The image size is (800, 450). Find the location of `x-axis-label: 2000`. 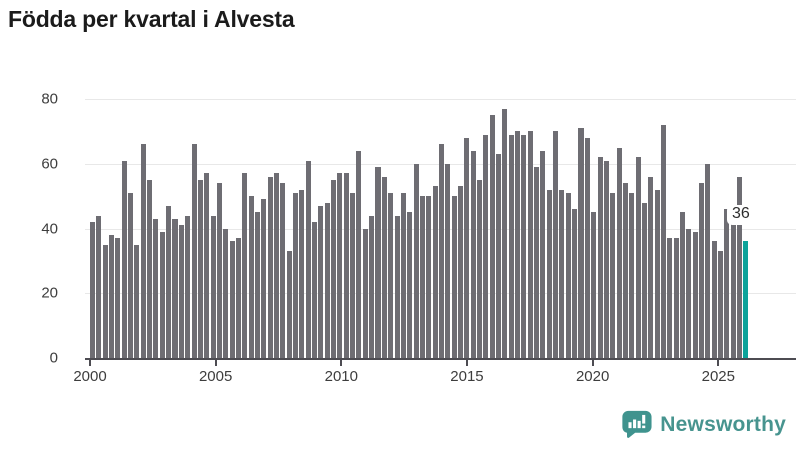

x-axis-label: 2000 is located at coordinates (90, 376).